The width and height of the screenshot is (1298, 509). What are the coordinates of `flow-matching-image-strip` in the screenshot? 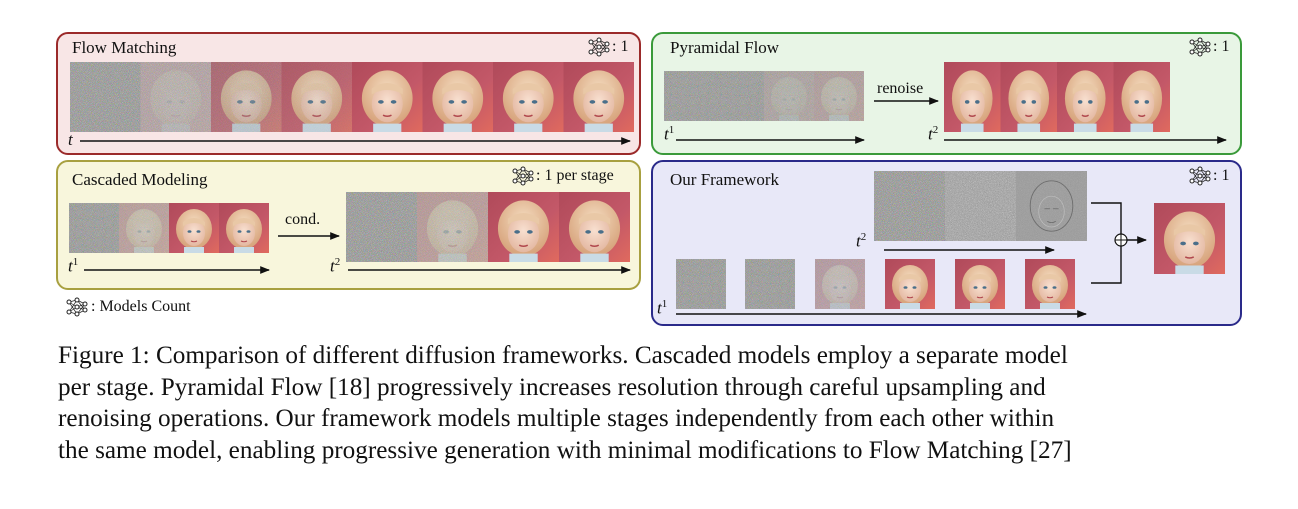 It's located at (352, 97).